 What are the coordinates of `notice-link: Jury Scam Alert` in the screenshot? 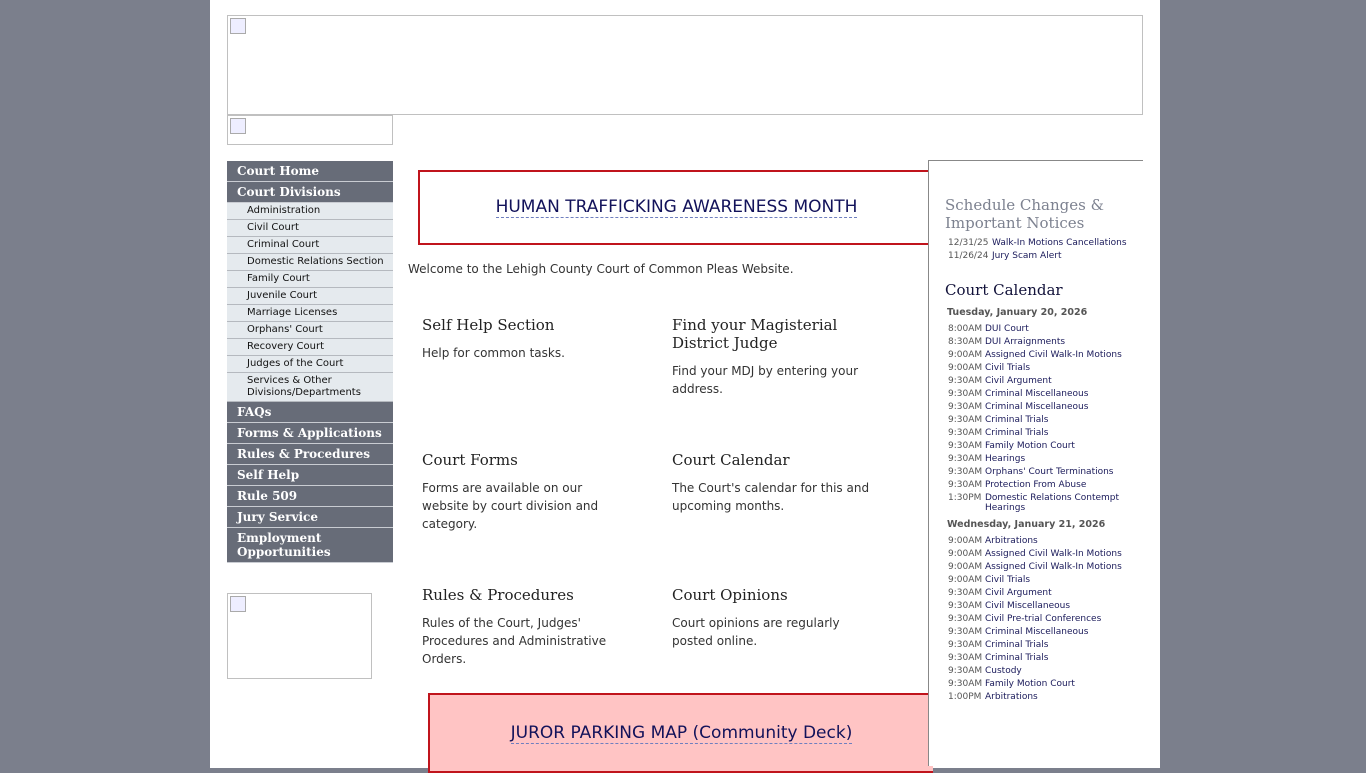 It's located at (1027, 256).